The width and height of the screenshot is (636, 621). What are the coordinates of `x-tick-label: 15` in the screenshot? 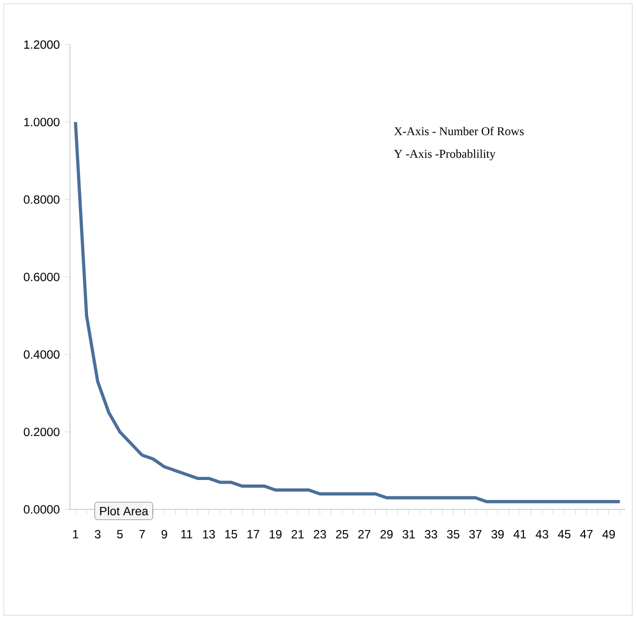 It's located at (231, 534).